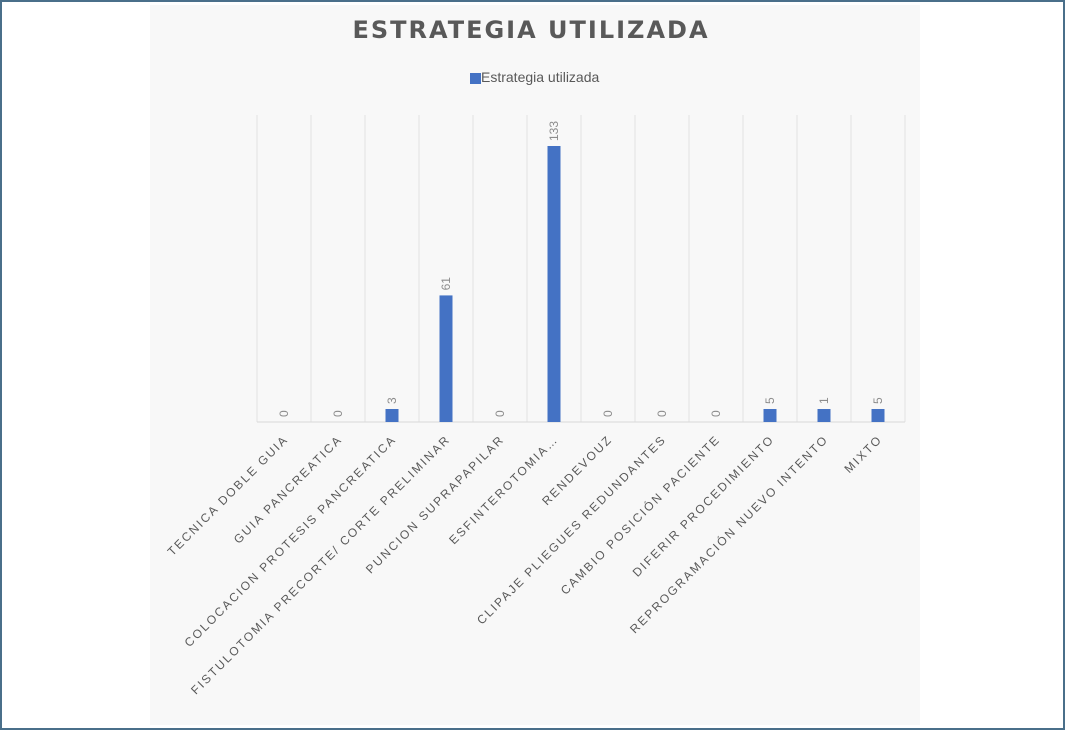 The width and height of the screenshot is (1065, 730). I want to click on data-label: 1, so click(824, 400).